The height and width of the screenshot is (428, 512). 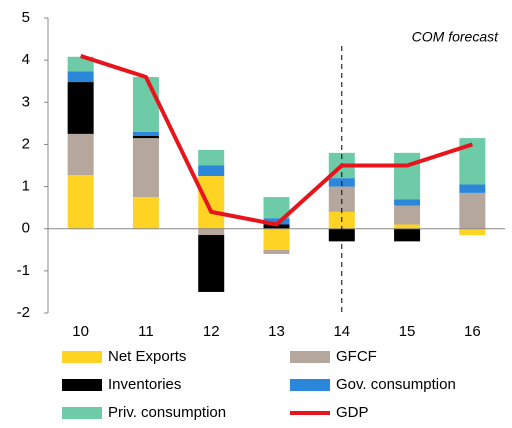 What do you see at coordinates (396, 384) in the screenshot?
I see `legend-label: Gov. consumption` at bounding box center [396, 384].